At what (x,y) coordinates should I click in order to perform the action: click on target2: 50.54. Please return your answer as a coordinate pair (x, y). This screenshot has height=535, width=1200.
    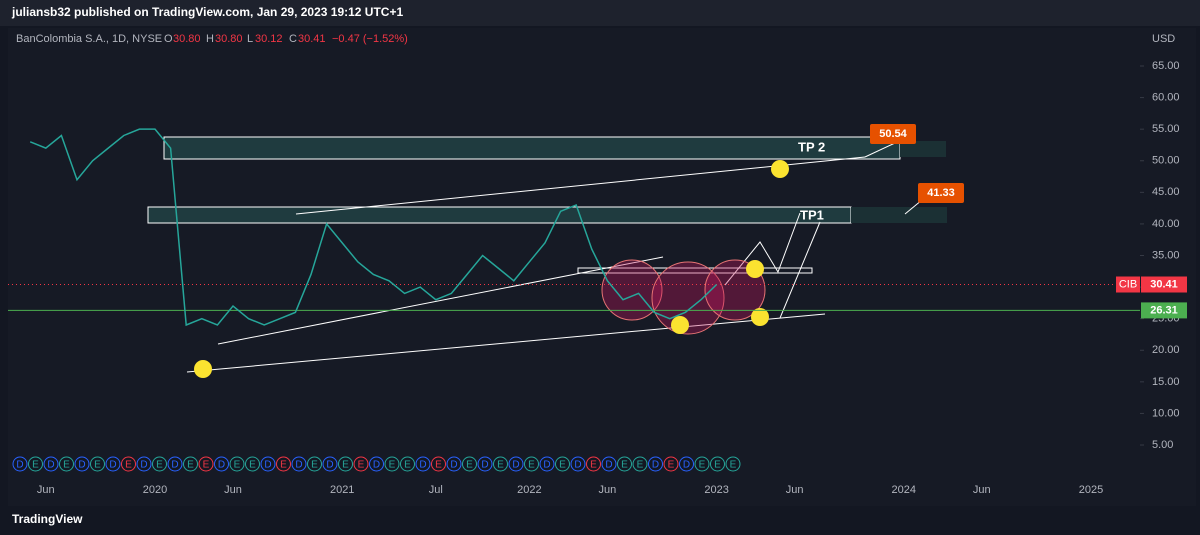
    Looking at the image, I should click on (893, 134).